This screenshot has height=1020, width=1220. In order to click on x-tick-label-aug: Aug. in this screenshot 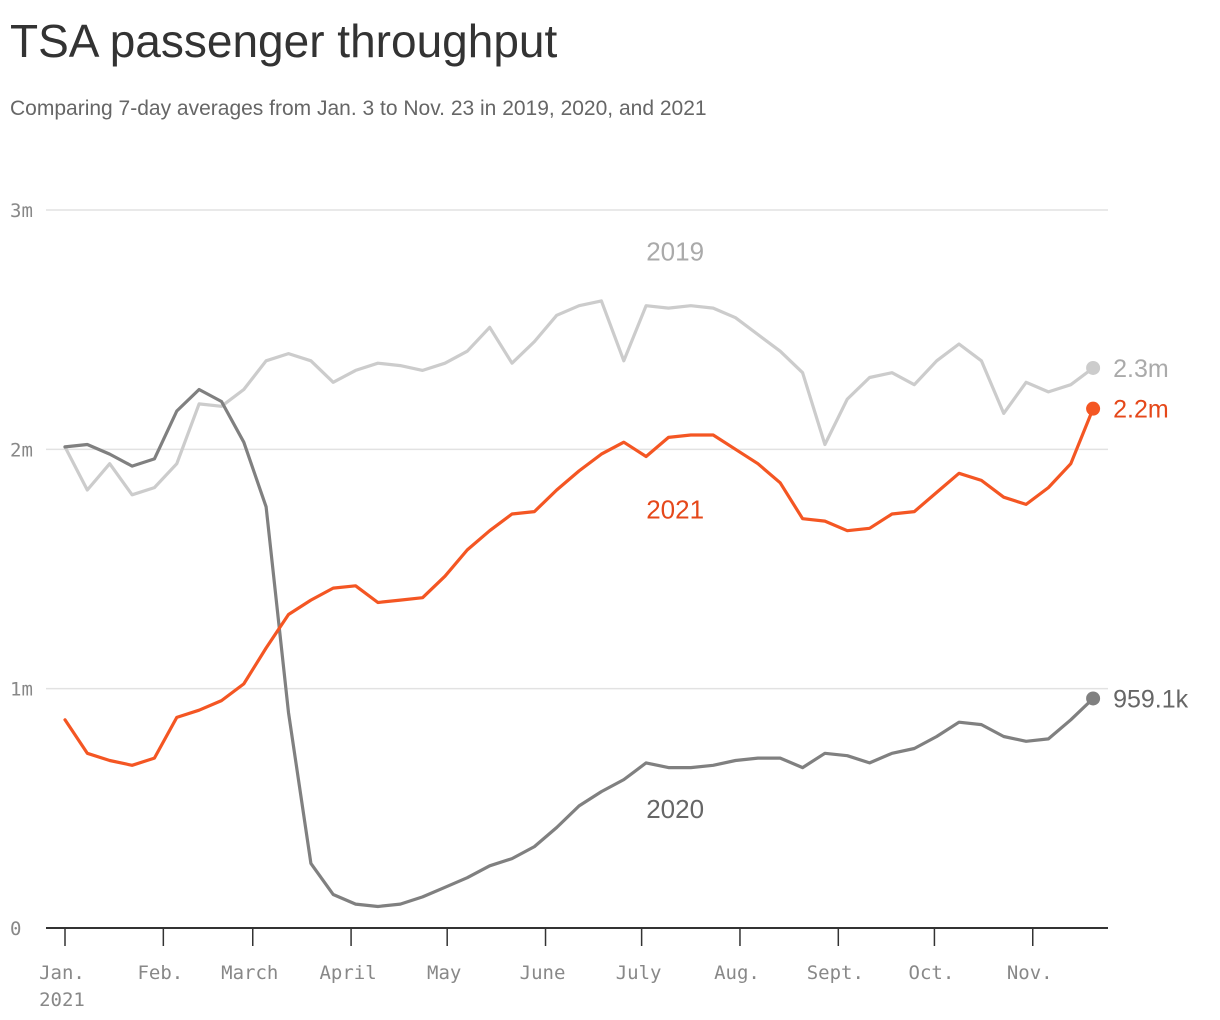, I will do `click(737, 973)`.